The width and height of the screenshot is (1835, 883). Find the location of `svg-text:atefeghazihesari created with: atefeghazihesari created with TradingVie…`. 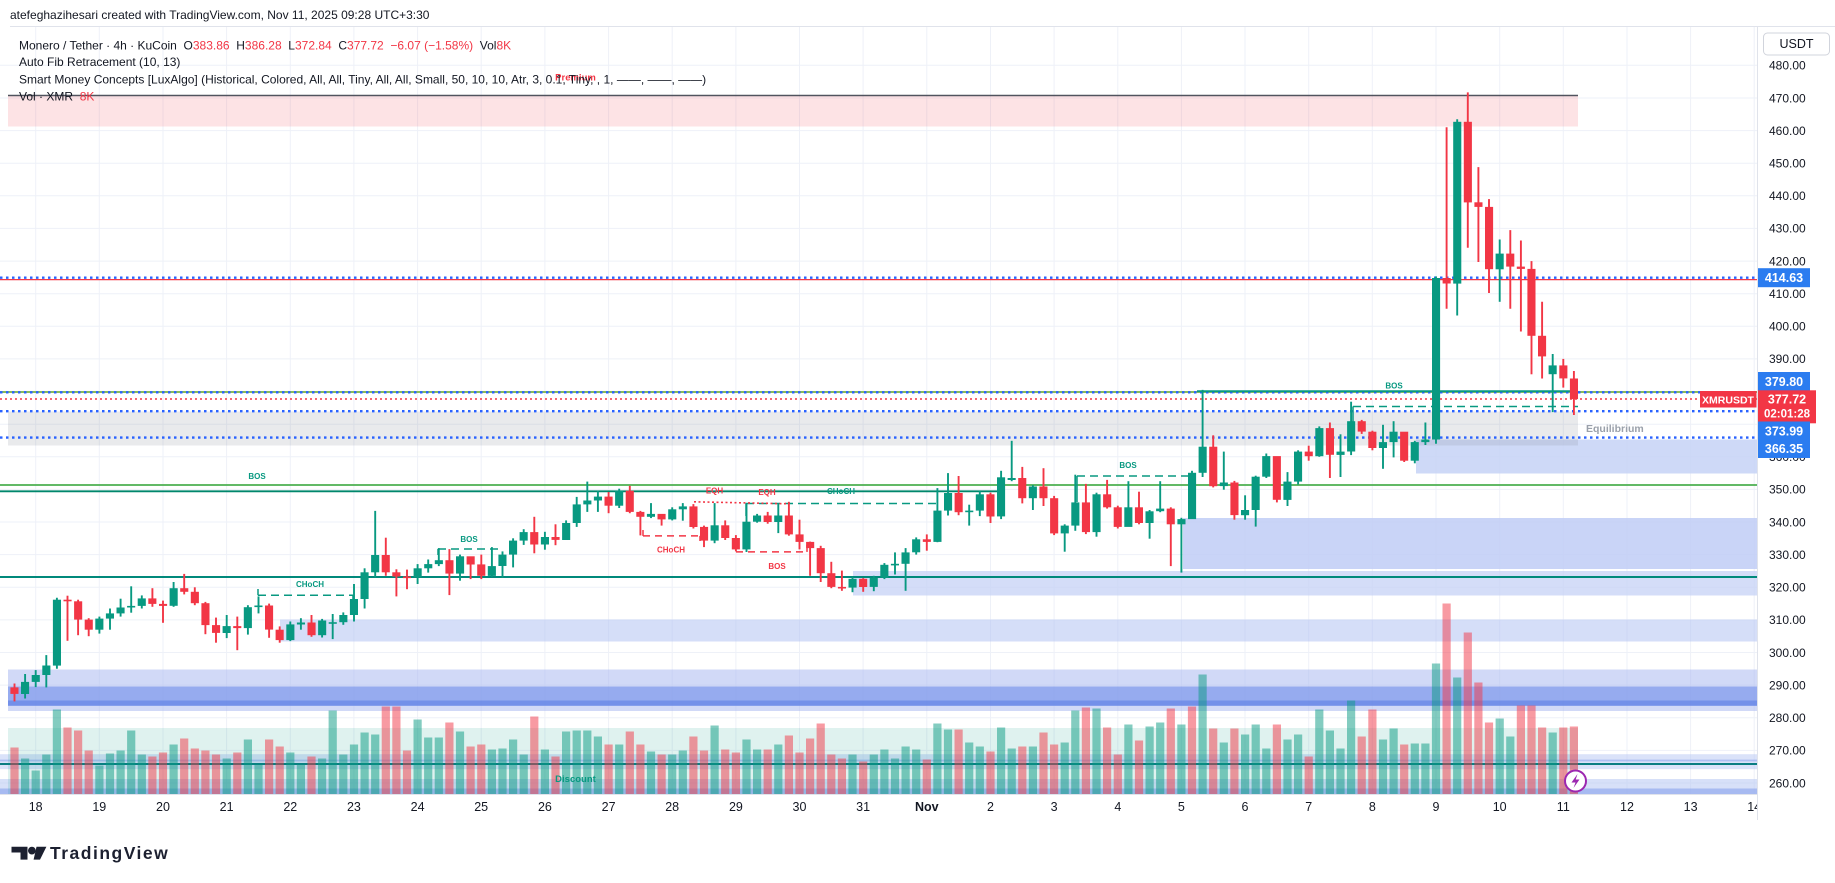

svg-text:atefeghazihesari created with: atefeghazihesari created with TradingVie… is located at coordinates (220, 15).